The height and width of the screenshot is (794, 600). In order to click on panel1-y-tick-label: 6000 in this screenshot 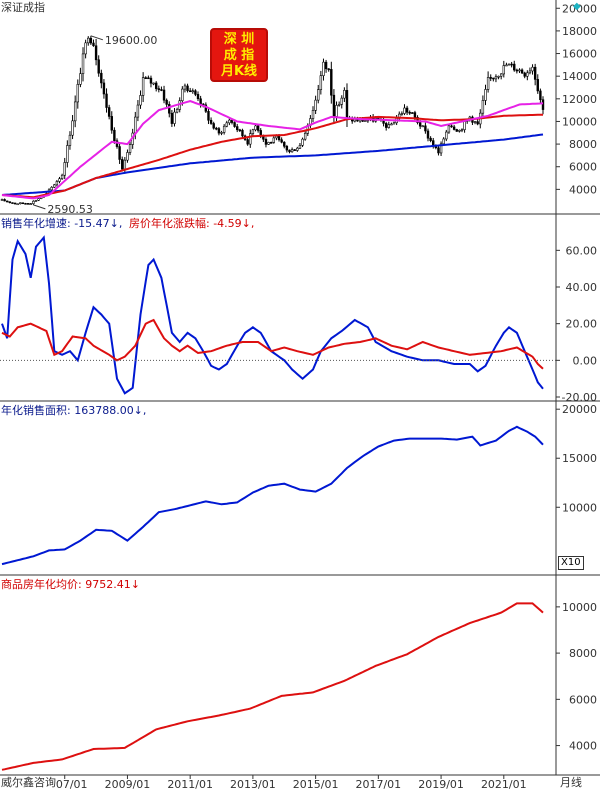, I will do `click(583, 167)`.